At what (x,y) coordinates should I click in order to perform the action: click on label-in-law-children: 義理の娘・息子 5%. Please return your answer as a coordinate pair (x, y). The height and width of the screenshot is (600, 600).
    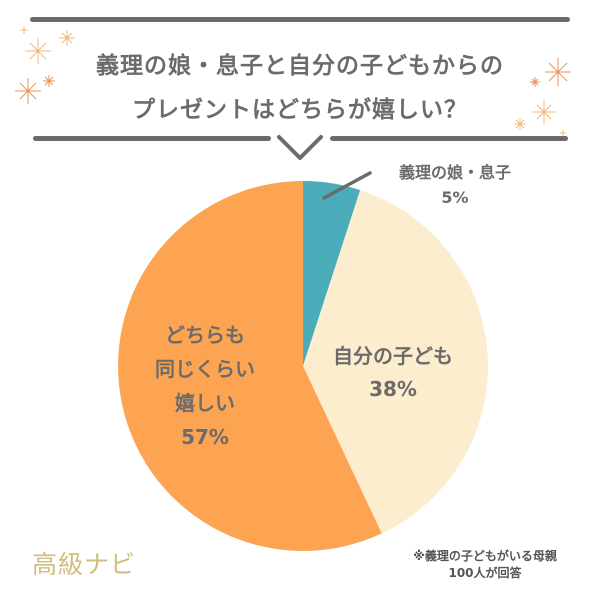
    Looking at the image, I should click on (455, 185).